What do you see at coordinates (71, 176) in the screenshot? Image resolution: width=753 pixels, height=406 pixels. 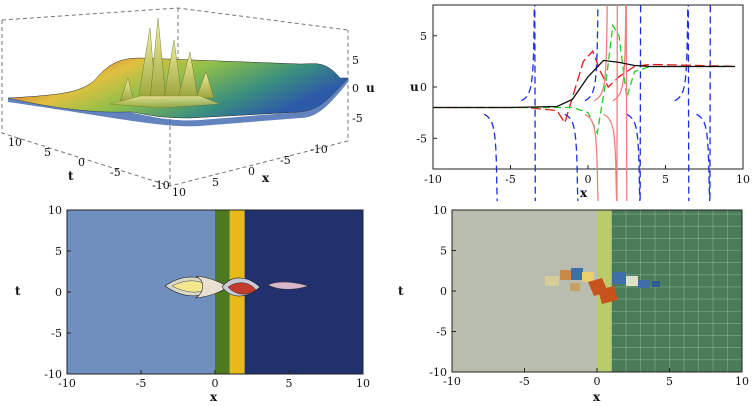 I see `t-axis-label-3d: t` at bounding box center [71, 176].